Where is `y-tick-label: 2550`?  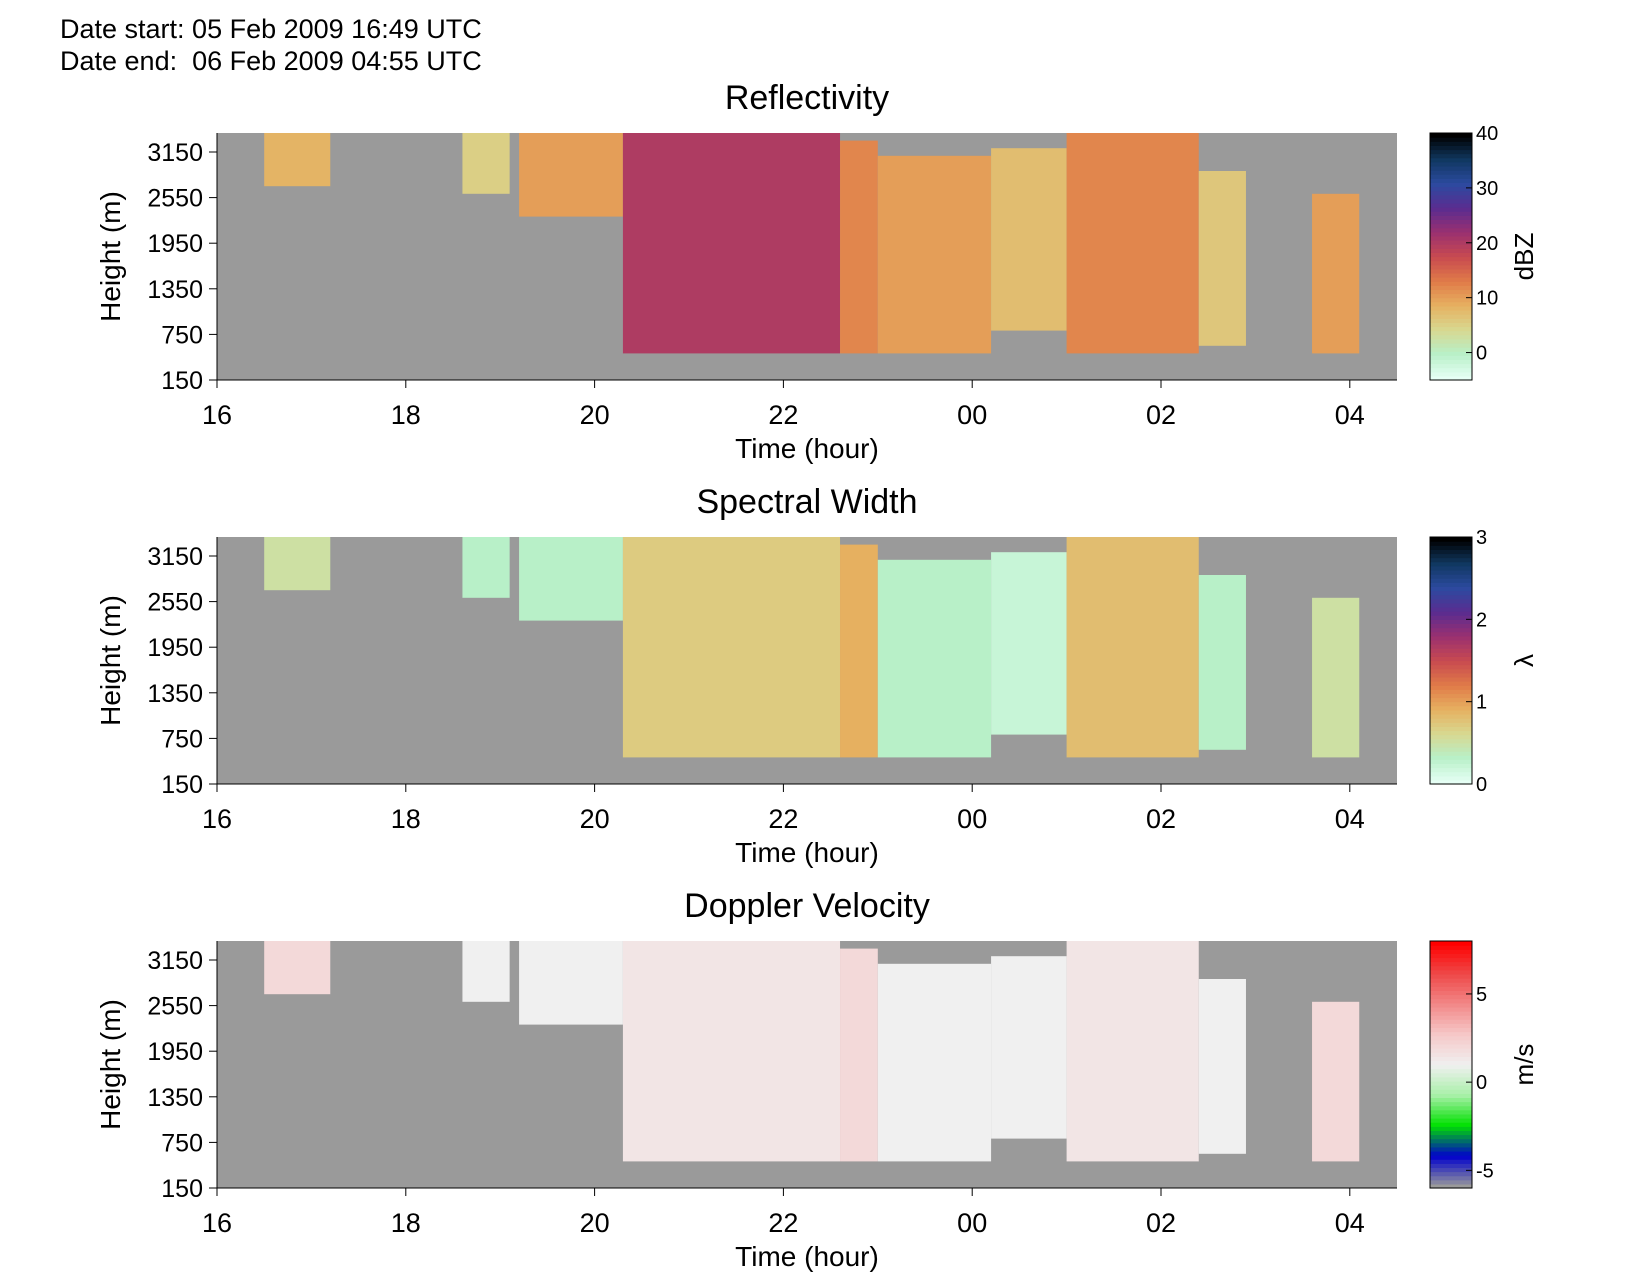 y-tick-label: 2550 is located at coordinates (175, 199).